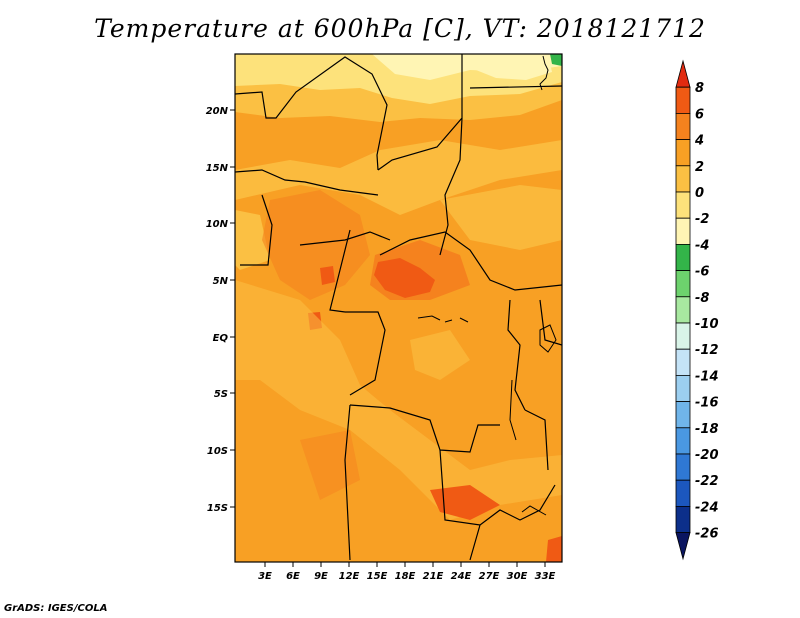 The height and width of the screenshot is (618, 800). Describe the element at coordinates (536, 440) in the screenshot. I see `border-tanzania` at that location.